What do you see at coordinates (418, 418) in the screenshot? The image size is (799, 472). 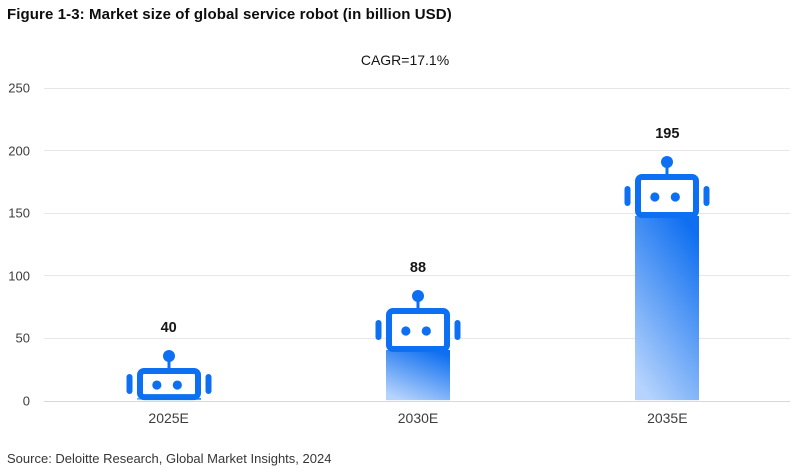 I see `x-tick-label: 2030E` at bounding box center [418, 418].